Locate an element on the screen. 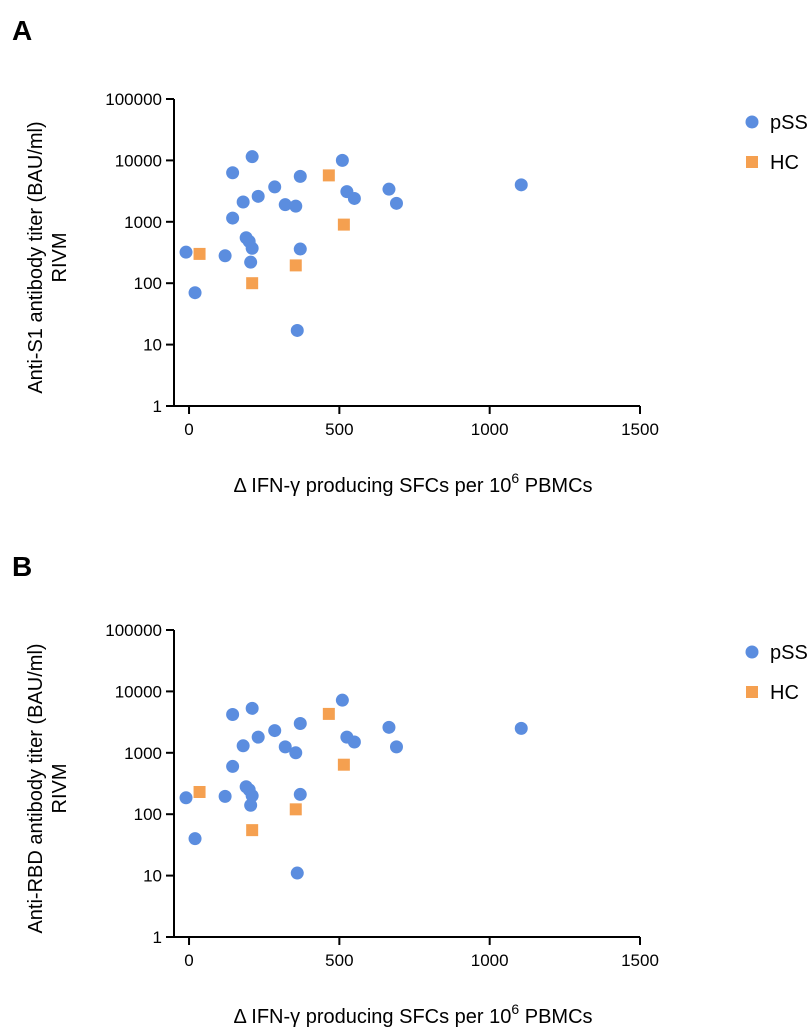 The image size is (811, 1030). y-axis-title: Anti-S1 antibody titer (BAU/ml) is located at coordinates (36, 257).